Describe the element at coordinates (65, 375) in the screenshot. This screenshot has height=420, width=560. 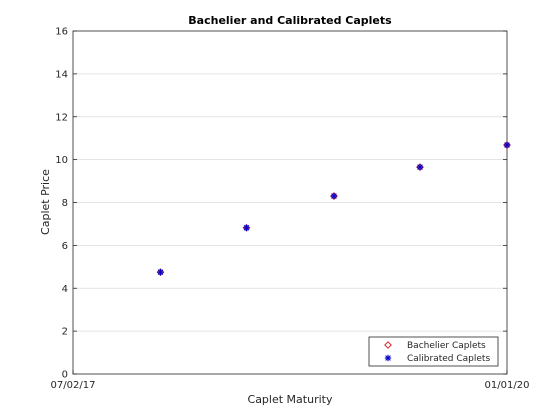
I see `y-tick-label: 0` at that location.